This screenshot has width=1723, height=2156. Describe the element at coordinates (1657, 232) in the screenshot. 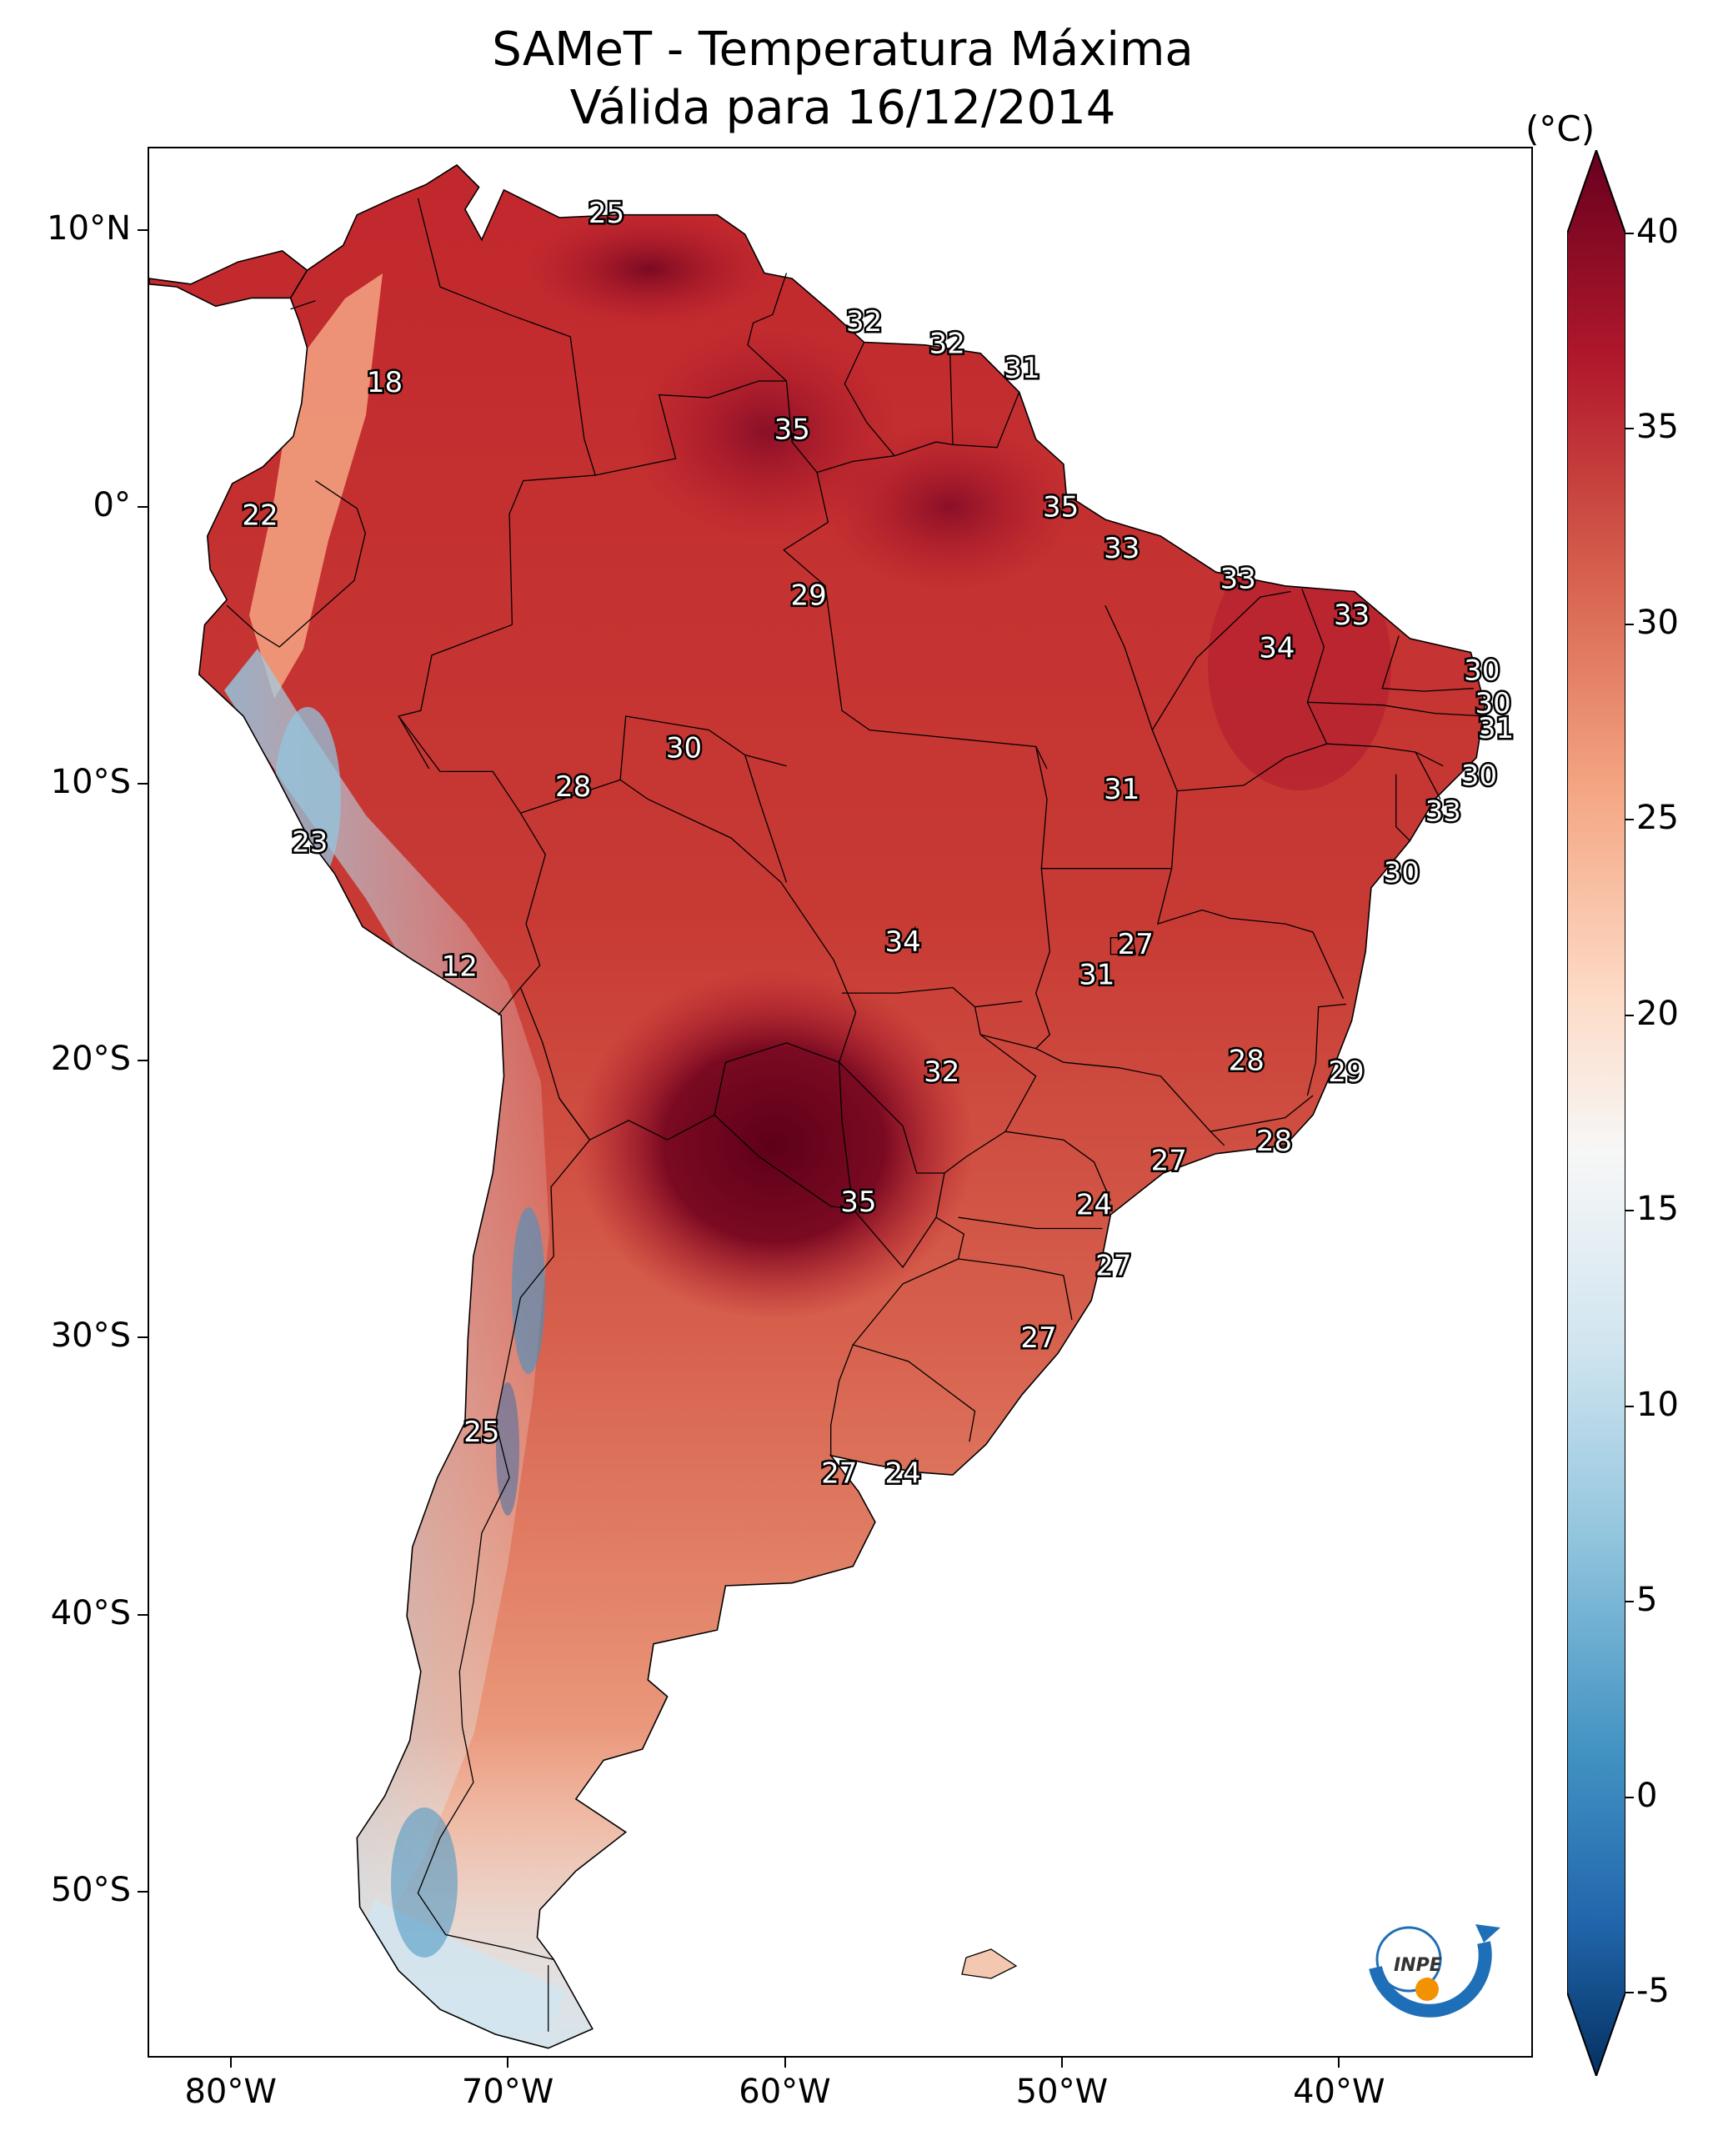

I see `colorbar-tick-label: 40` at that location.